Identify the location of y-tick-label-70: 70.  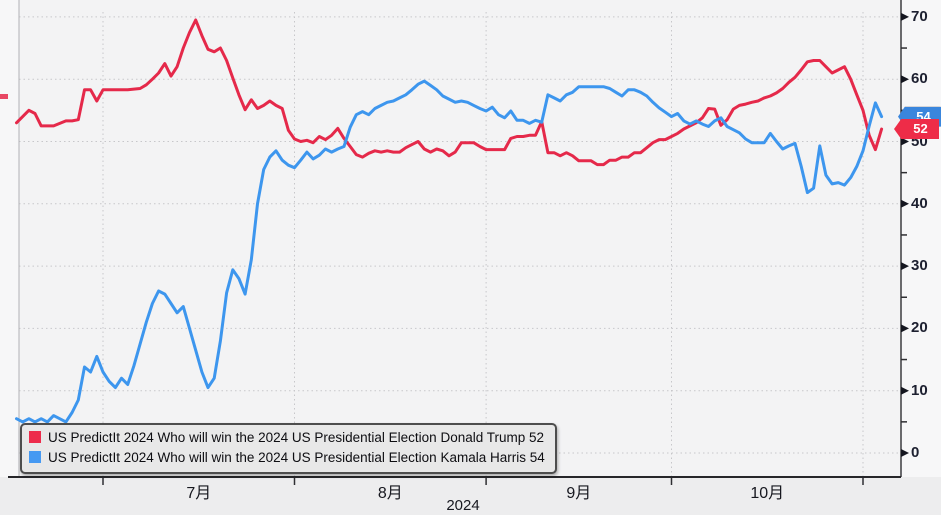
(919, 16).